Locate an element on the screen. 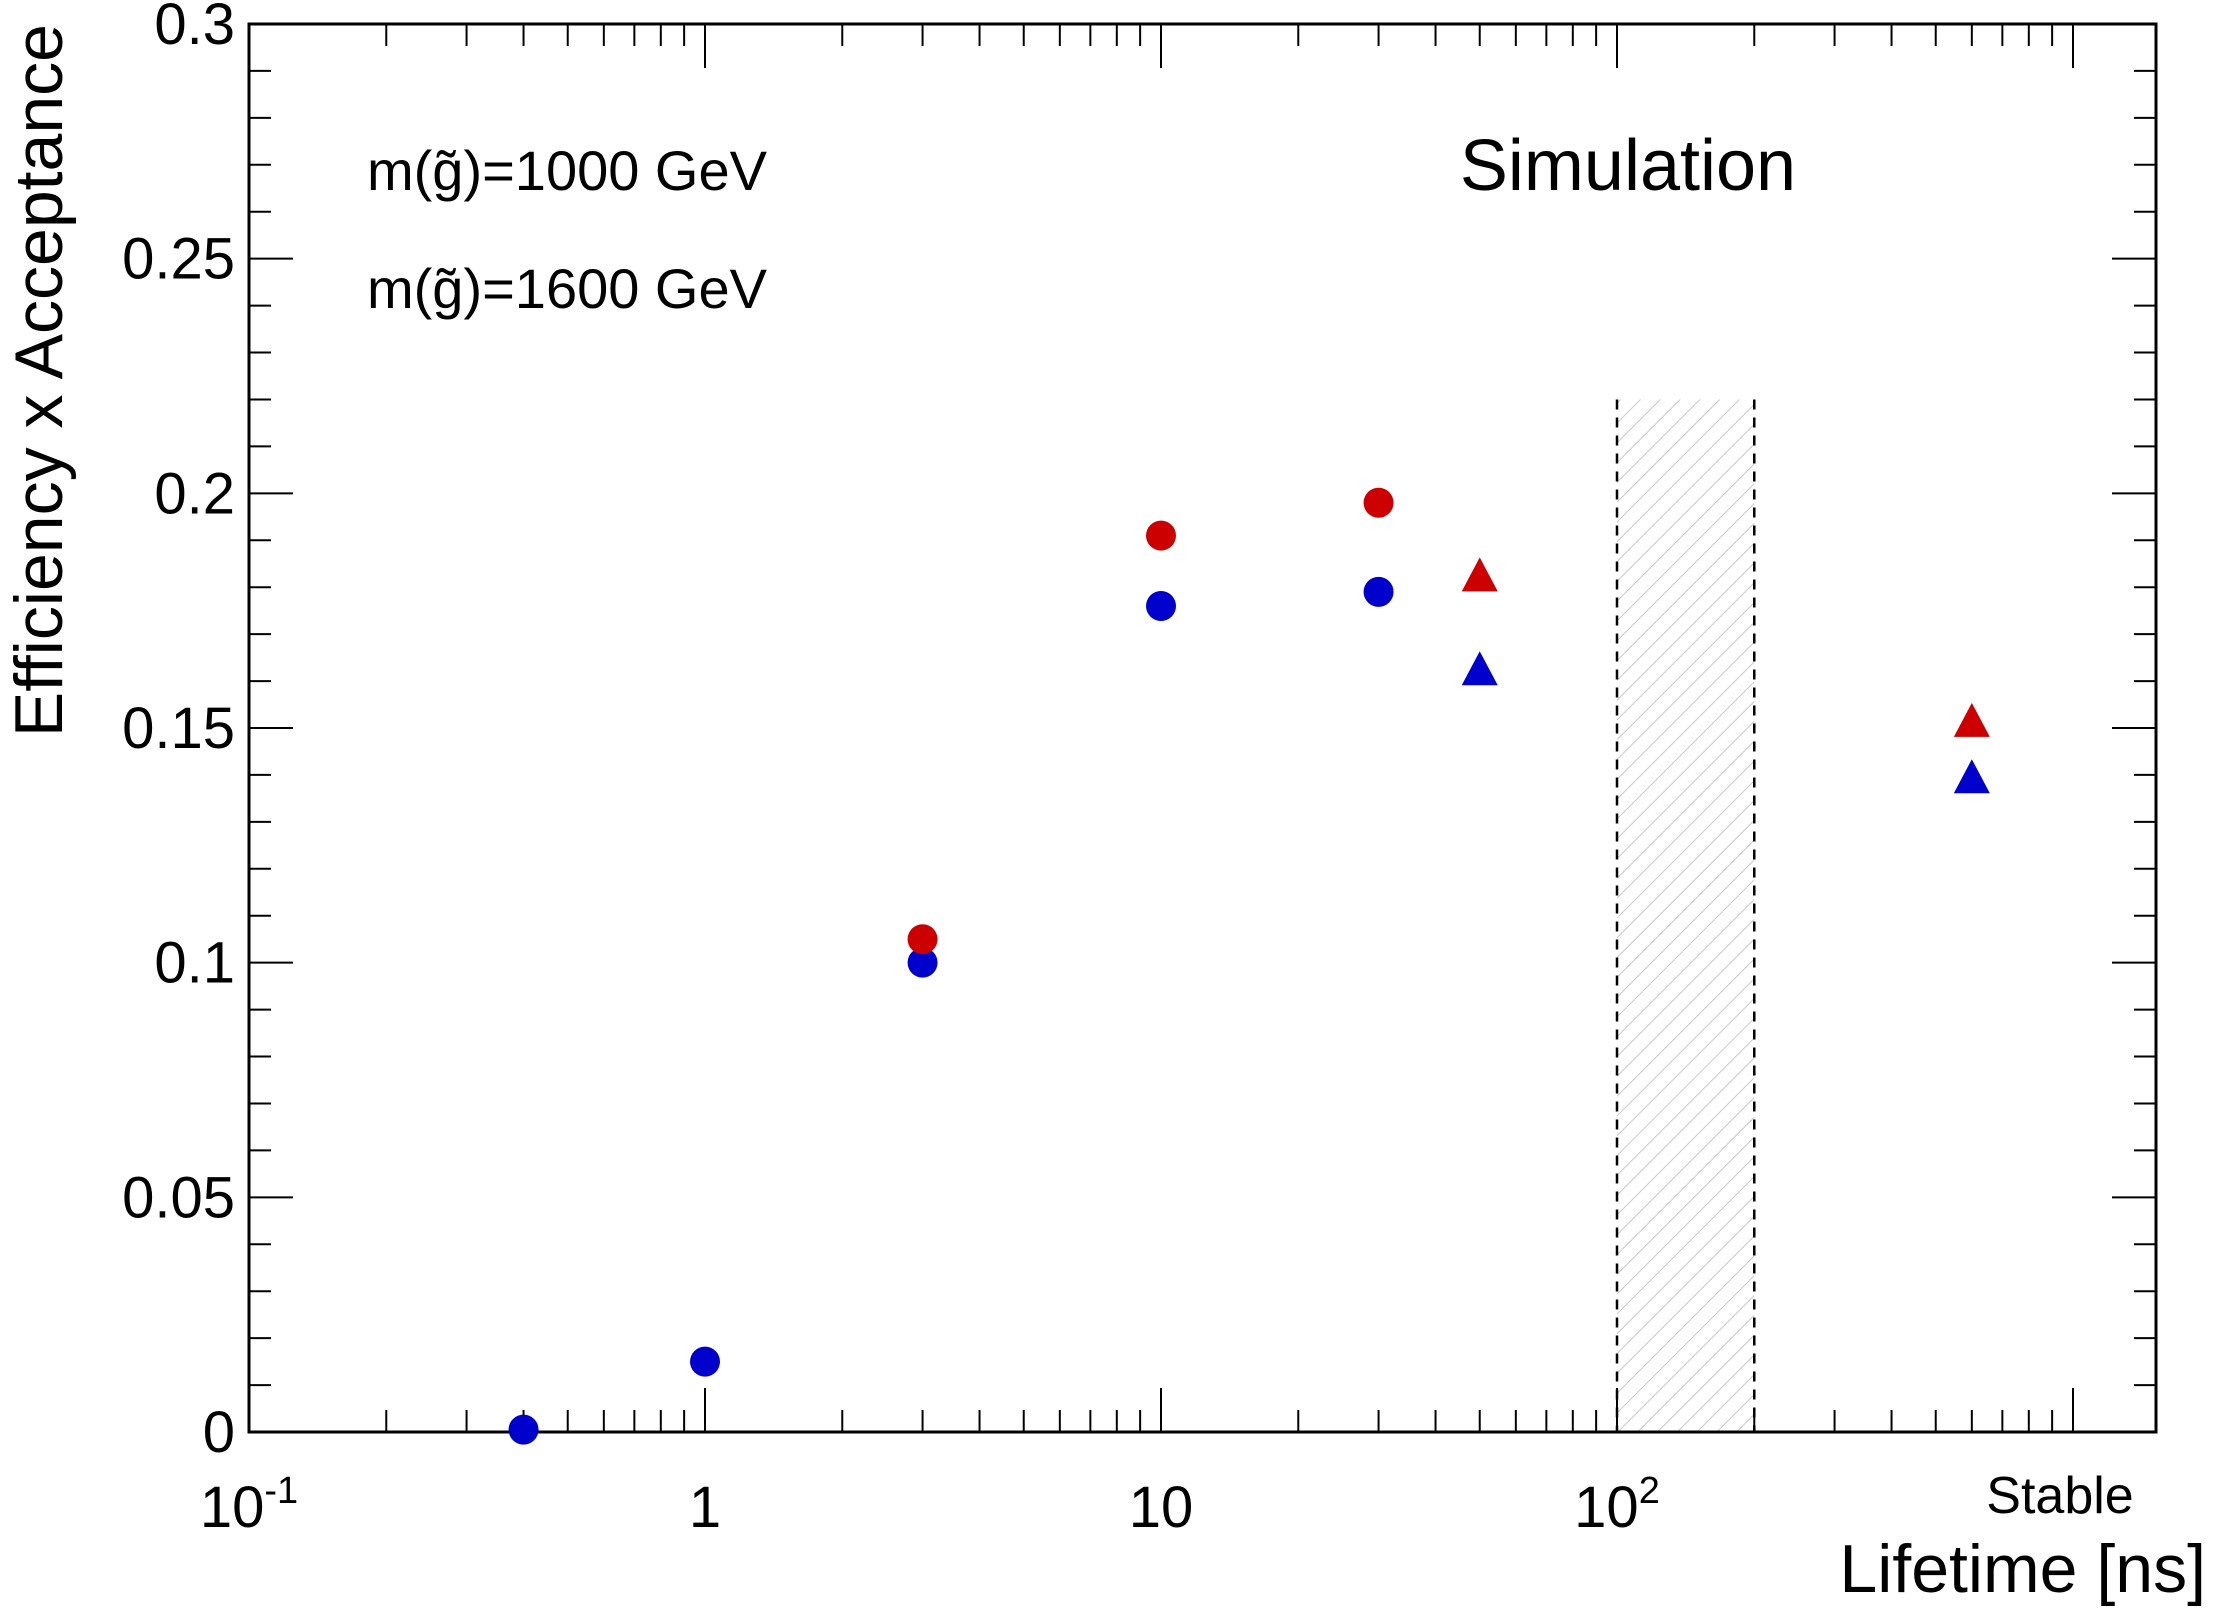 This screenshot has height=1609, width=2213. excluded-band-layer is located at coordinates (1685, 915).